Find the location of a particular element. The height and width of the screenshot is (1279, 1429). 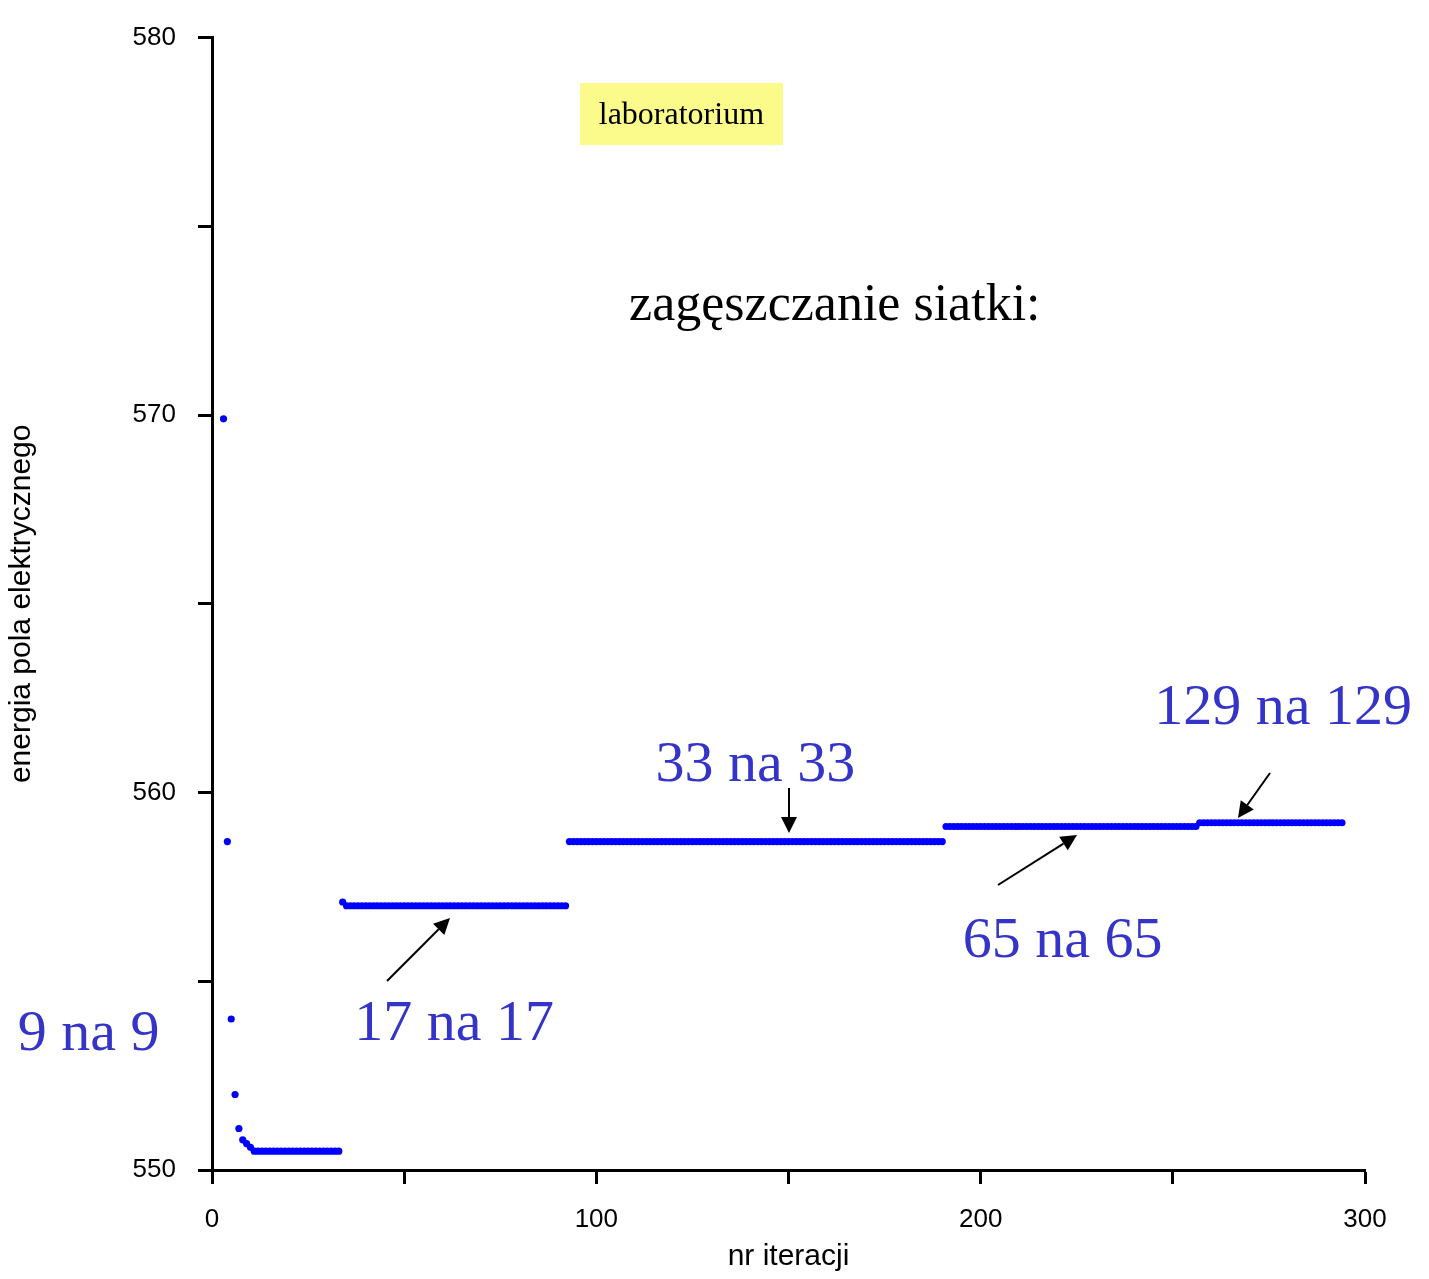

x-axis-title: nr iteracji is located at coordinates (788, 1255).